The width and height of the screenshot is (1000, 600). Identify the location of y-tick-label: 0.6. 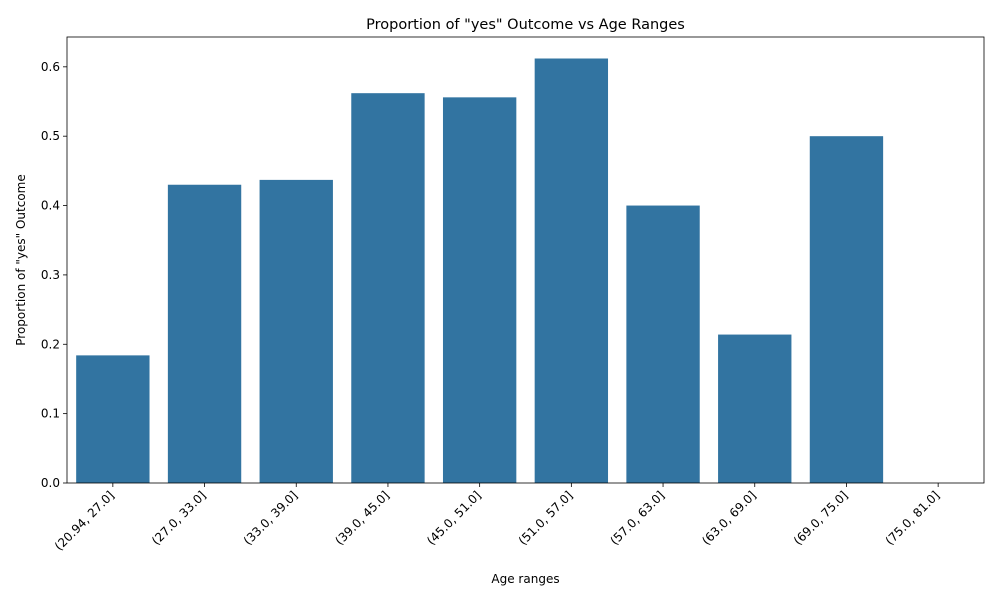
(50, 67).